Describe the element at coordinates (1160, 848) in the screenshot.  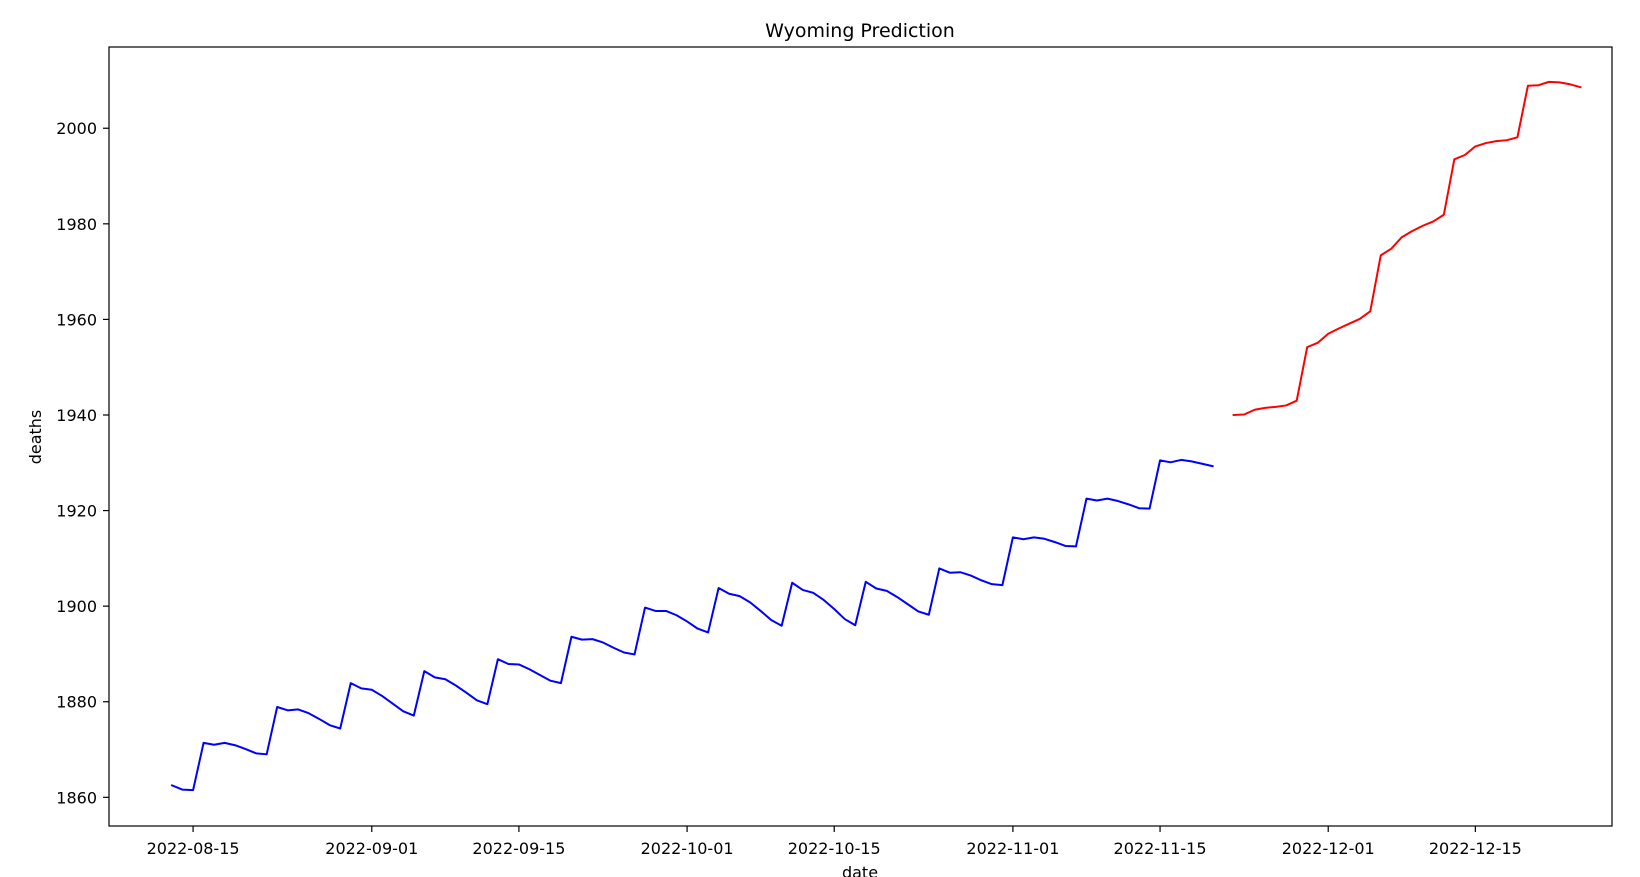
I see `x-tick-label: 2022-11-15` at that location.